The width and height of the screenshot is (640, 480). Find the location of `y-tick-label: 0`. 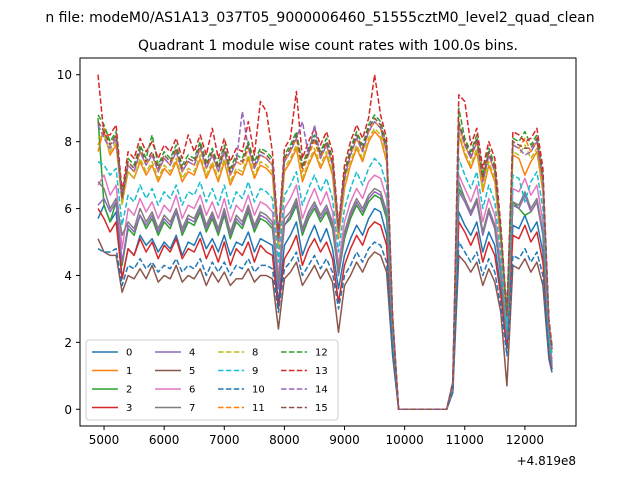

y-tick-label: 0 is located at coordinates (68, 410).